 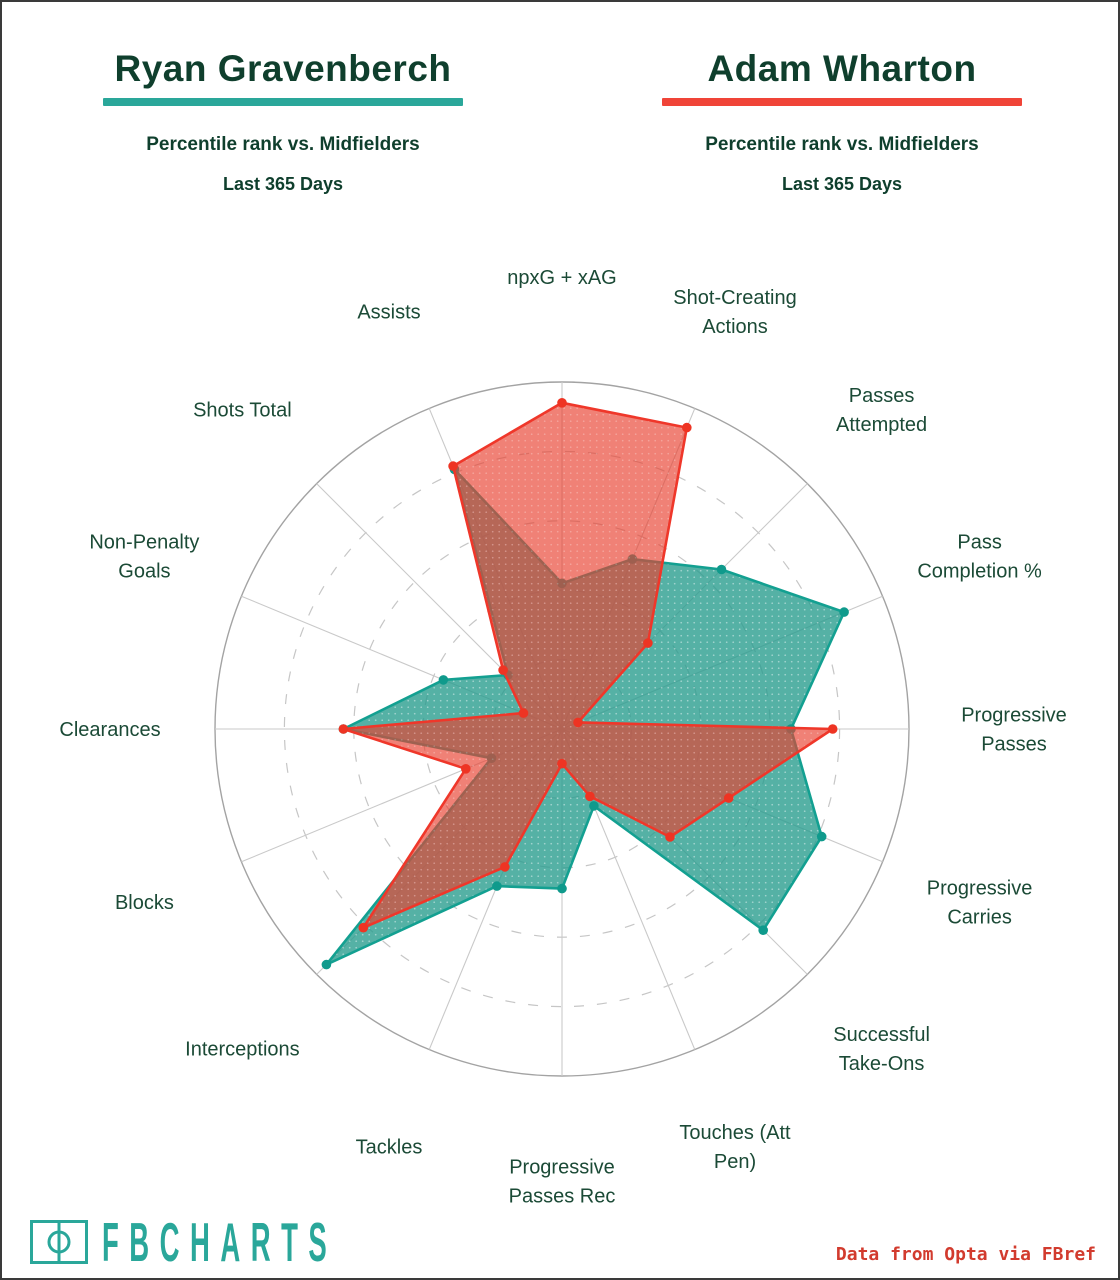 What do you see at coordinates (523, 713) in the screenshot?
I see `point-adam-wharton-non-penalty-goals` at bounding box center [523, 713].